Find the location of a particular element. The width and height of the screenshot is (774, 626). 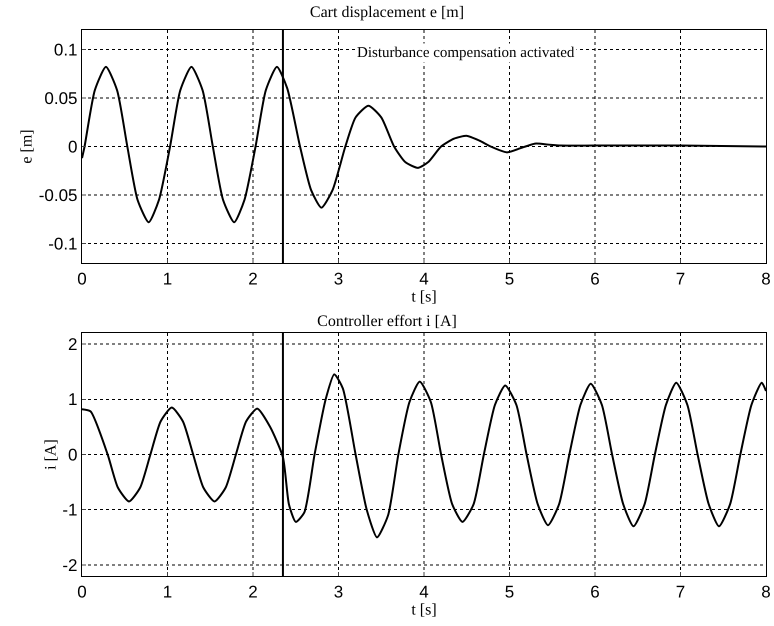

y-axis-title: e [m] is located at coordinates (27, 146).